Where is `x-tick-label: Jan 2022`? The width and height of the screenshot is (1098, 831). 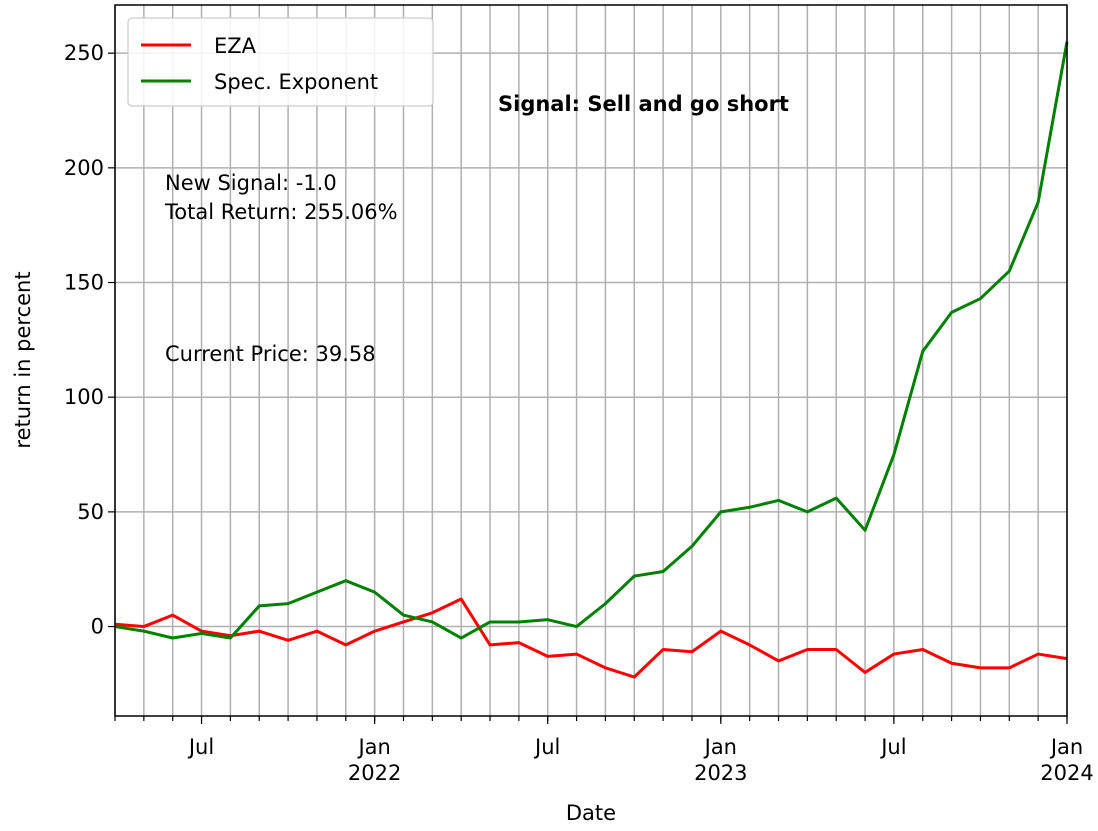
x-tick-label: Jan 2022 is located at coordinates (374, 760).